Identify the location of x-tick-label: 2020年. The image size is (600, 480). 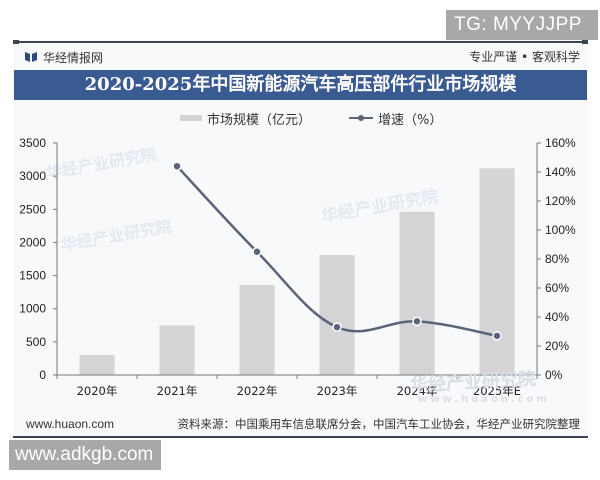
(97, 391).